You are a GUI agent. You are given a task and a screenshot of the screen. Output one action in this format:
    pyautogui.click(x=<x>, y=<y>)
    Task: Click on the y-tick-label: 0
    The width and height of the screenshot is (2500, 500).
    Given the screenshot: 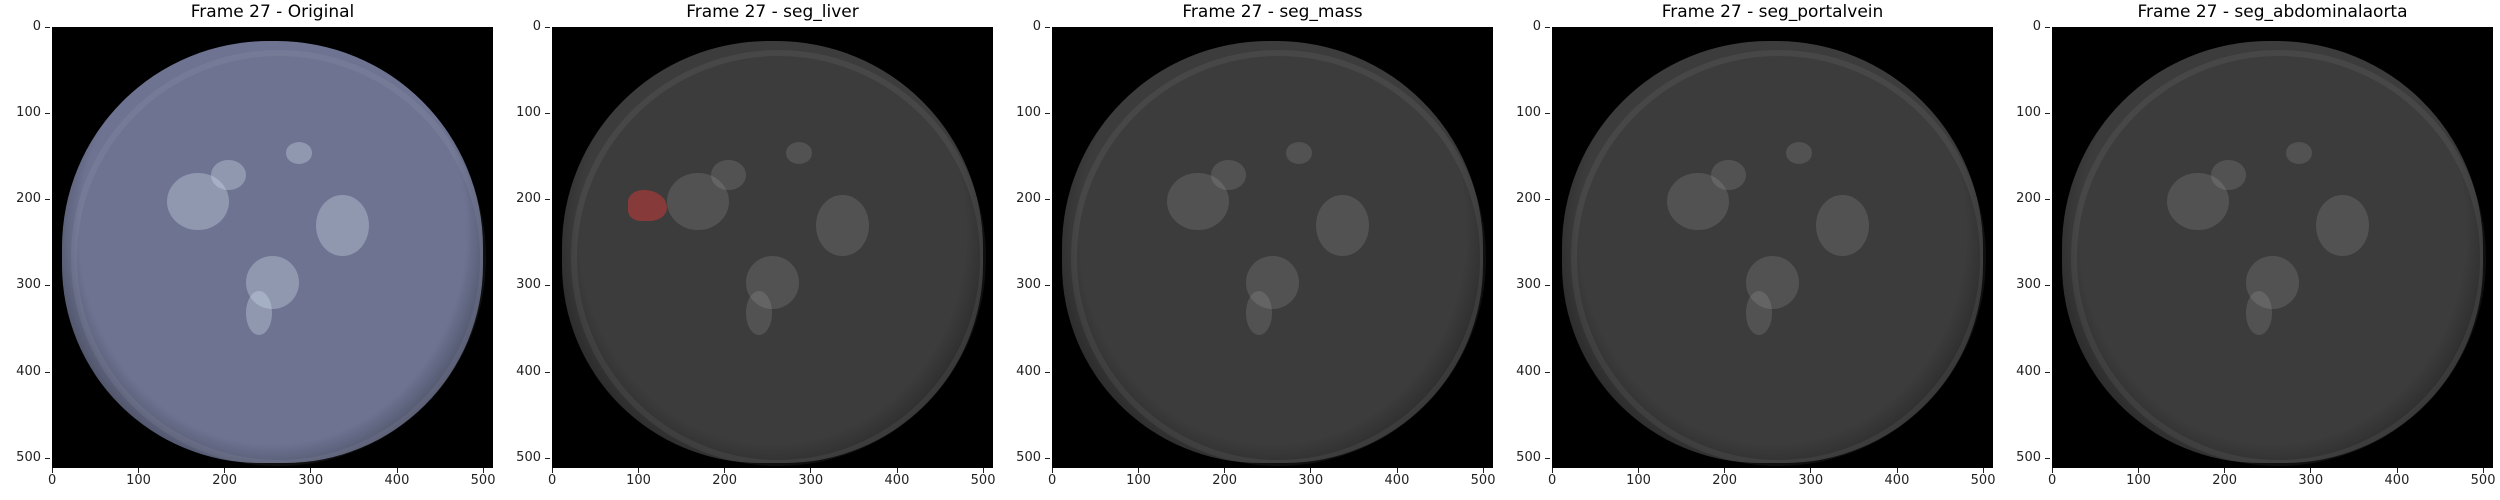 What is the action you would take?
    pyautogui.click(x=36, y=26)
    